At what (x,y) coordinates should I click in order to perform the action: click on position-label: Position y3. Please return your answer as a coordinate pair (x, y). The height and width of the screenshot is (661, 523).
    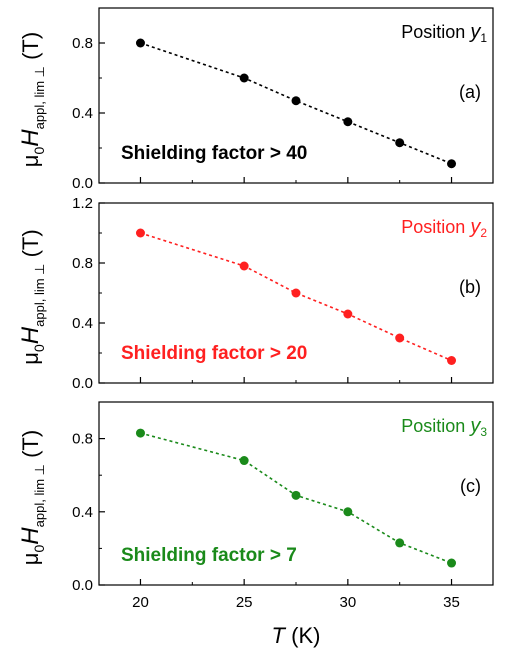
    Looking at the image, I should click on (444, 427).